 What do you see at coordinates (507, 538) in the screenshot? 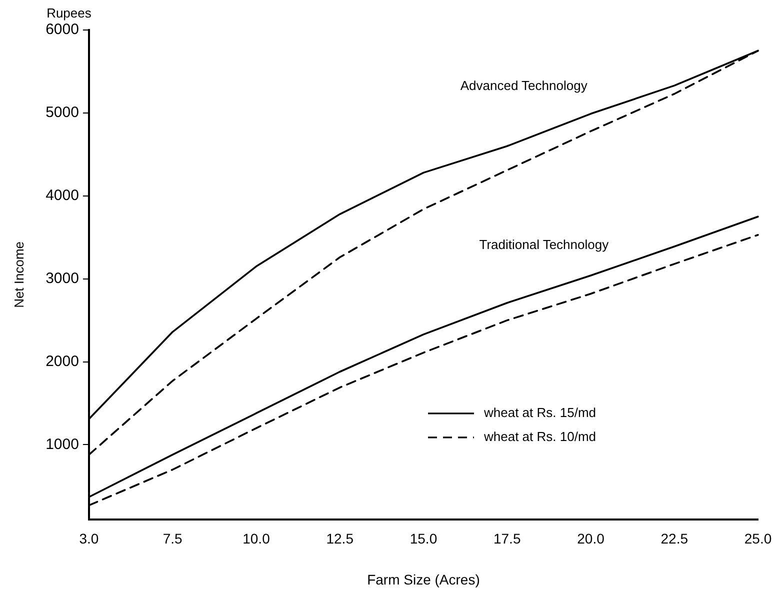
I see `x-tick-label: 17.5` at bounding box center [507, 538].